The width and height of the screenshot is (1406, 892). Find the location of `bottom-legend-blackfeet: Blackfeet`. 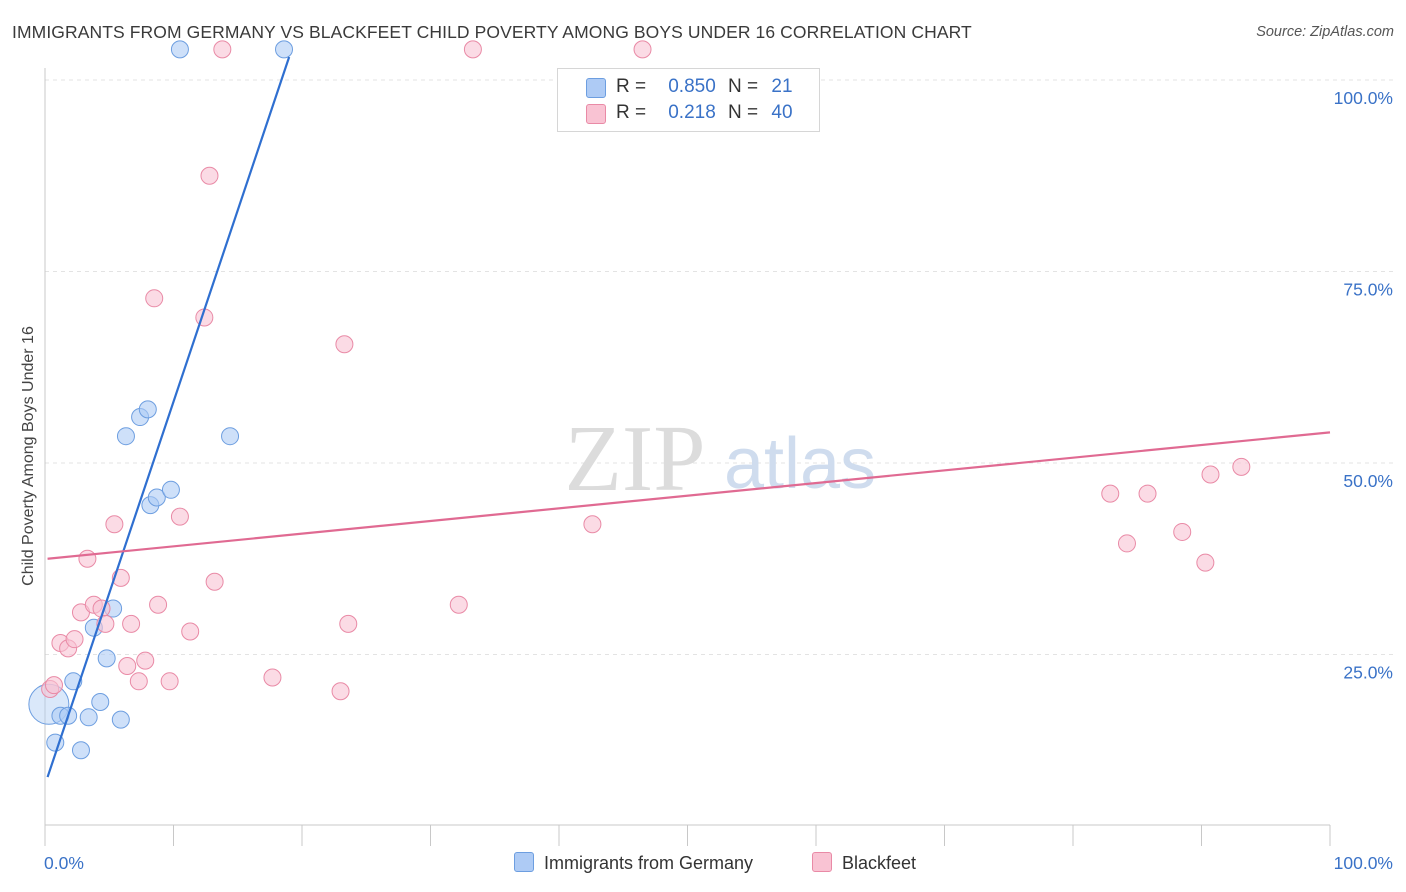

bottom-legend-blackfeet: Blackfeet is located at coordinates (864, 863).